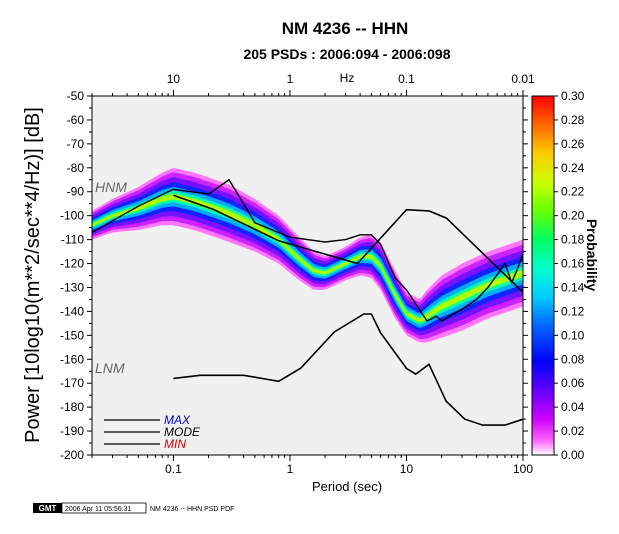 The height and width of the screenshot is (534, 619). What do you see at coordinates (76, 144) in the screenshot?
I see `y-tick-label: -70` at bounding box center [76, 144].